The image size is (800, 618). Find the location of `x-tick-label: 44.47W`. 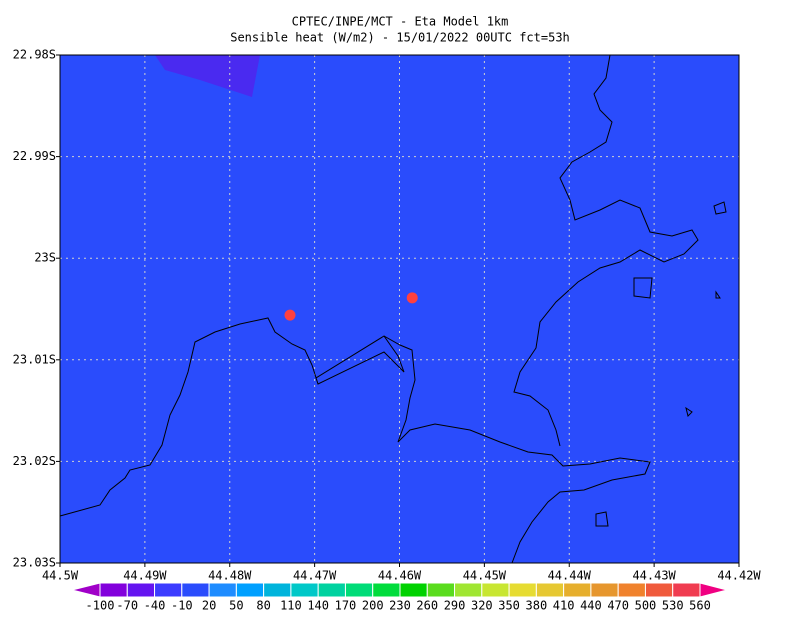

x-tick-label: 44.47W is located at coordinates (315, 576).